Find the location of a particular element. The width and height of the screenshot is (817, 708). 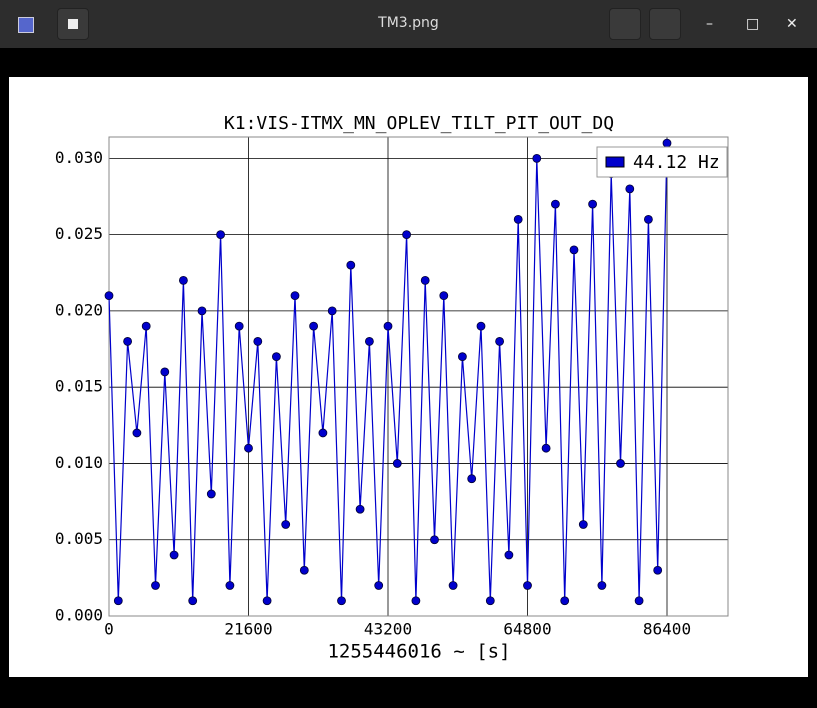

window-title: TM3.png is located at coordinates (408, 23).